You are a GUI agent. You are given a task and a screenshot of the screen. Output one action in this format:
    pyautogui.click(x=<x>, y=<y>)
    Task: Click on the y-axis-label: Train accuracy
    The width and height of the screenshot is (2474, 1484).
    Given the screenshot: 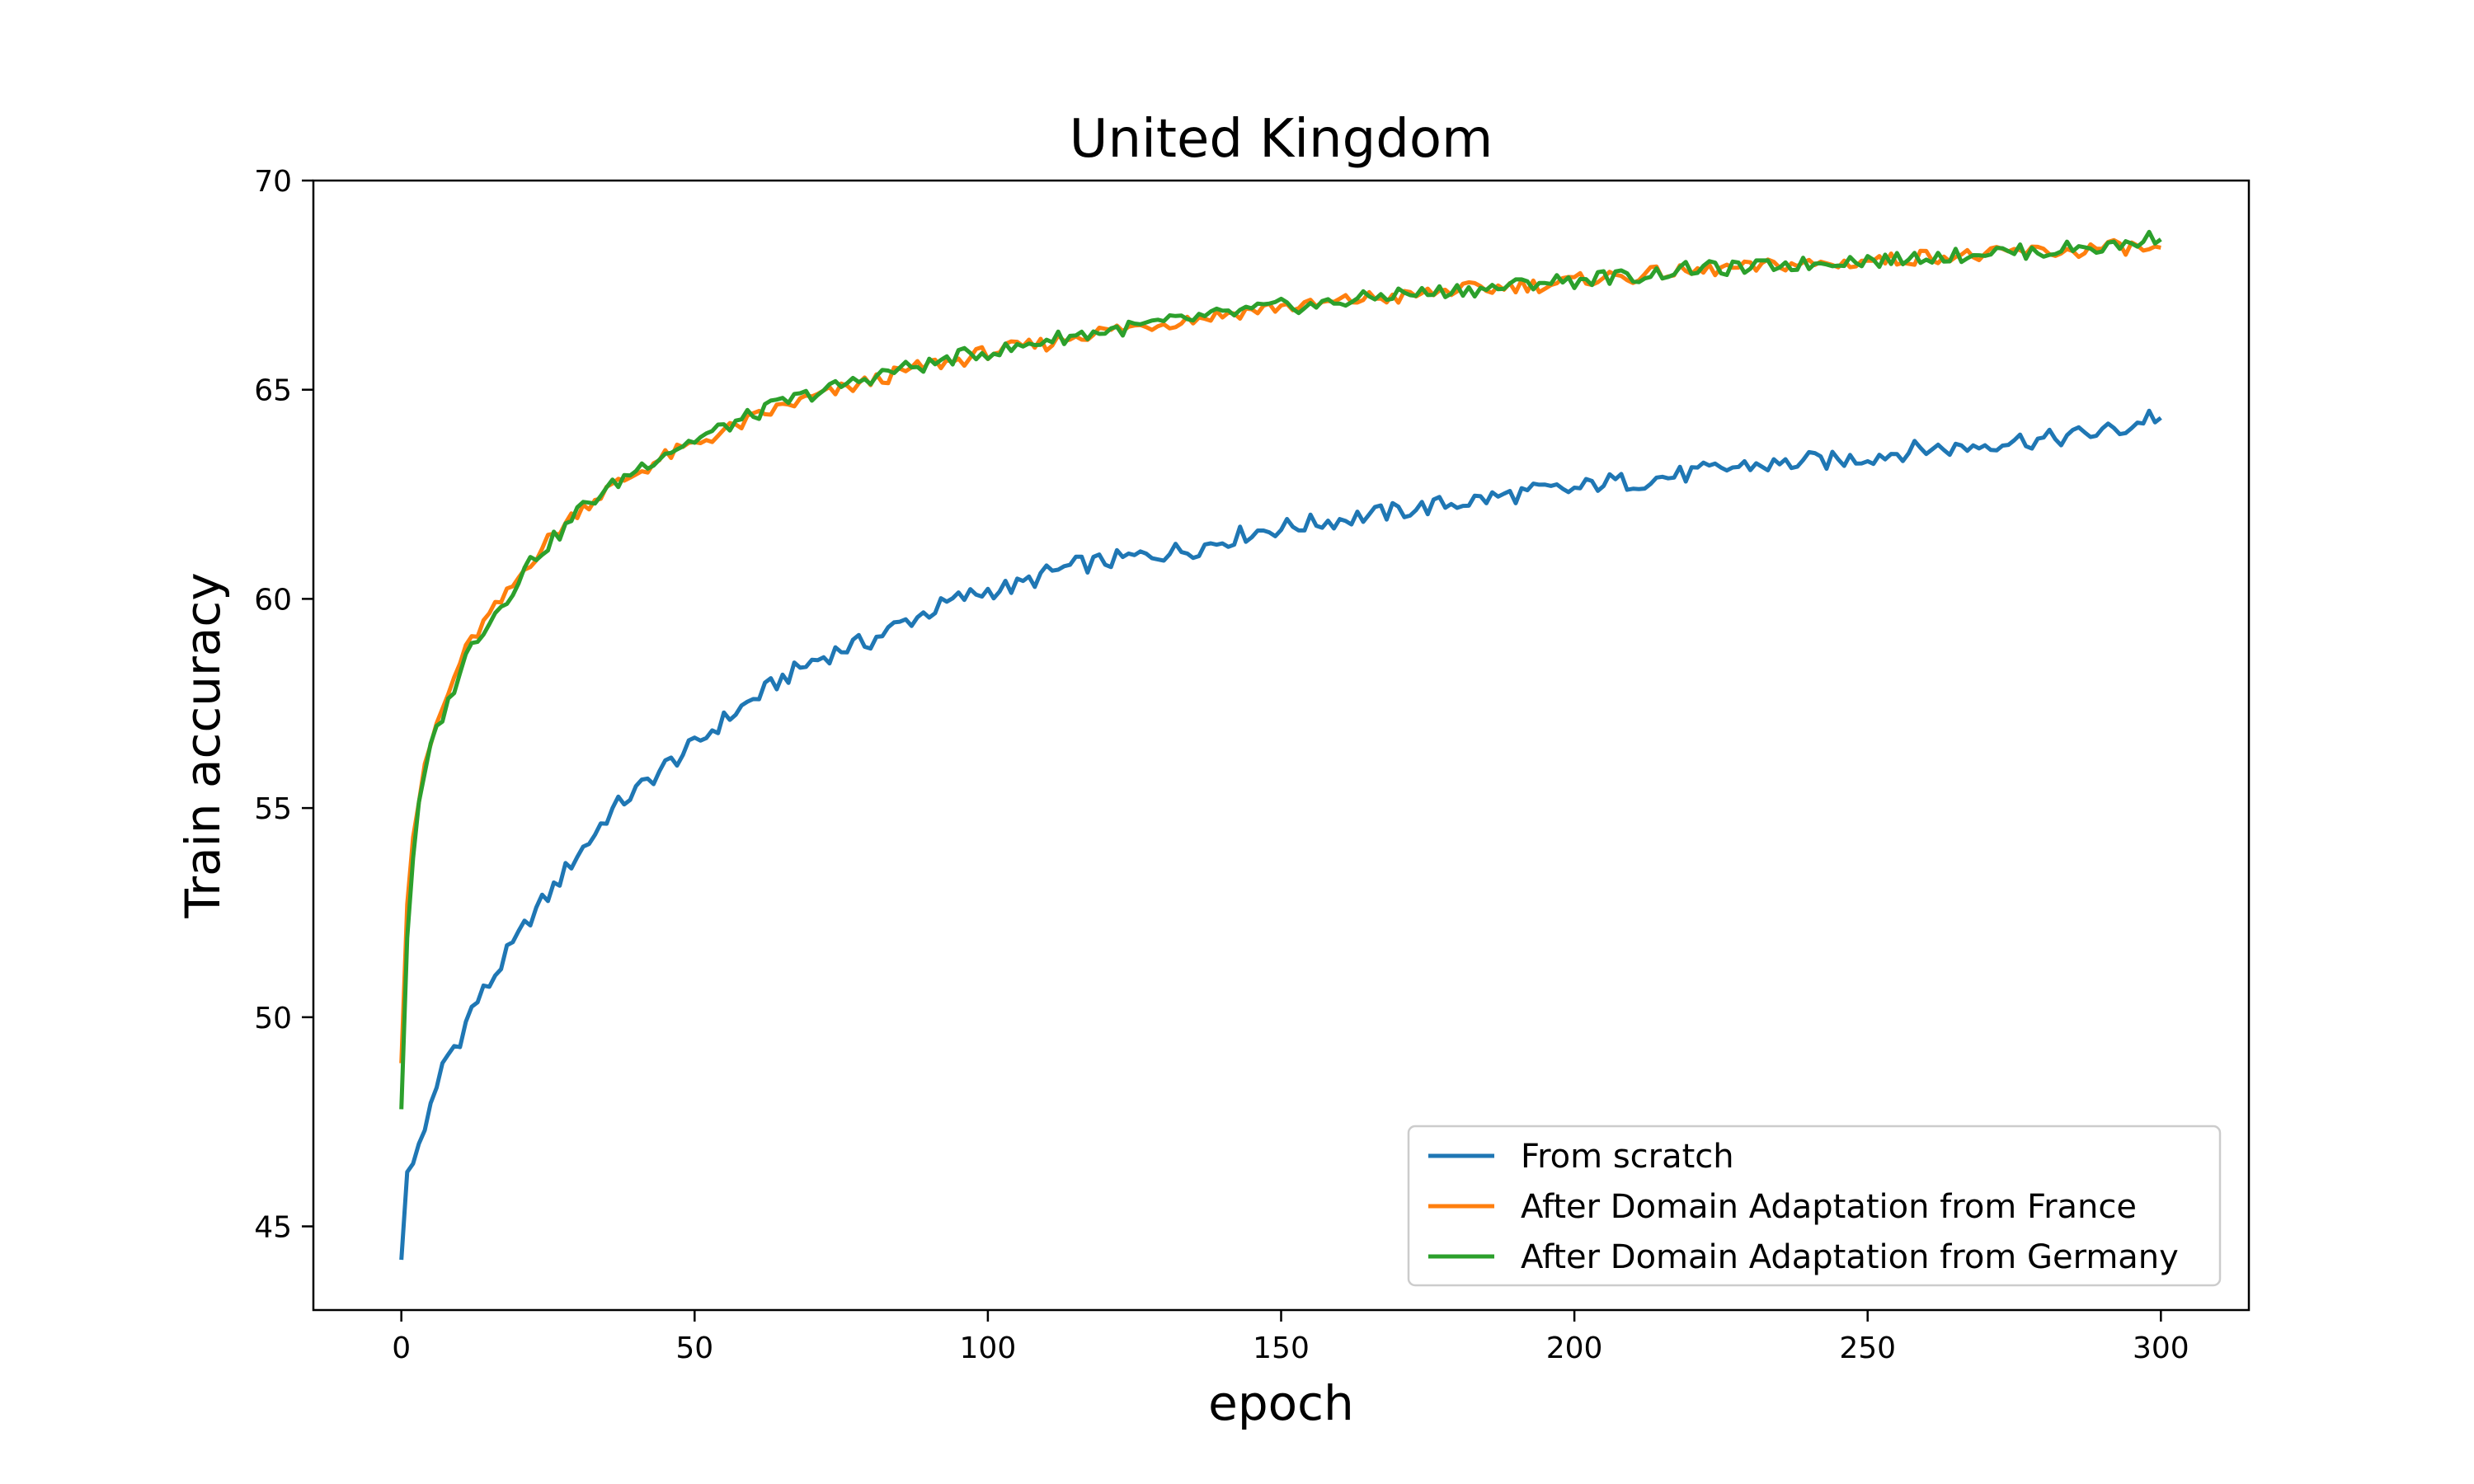 What is the action you would take?
    pyautogui.click(x=203, y=745)
    